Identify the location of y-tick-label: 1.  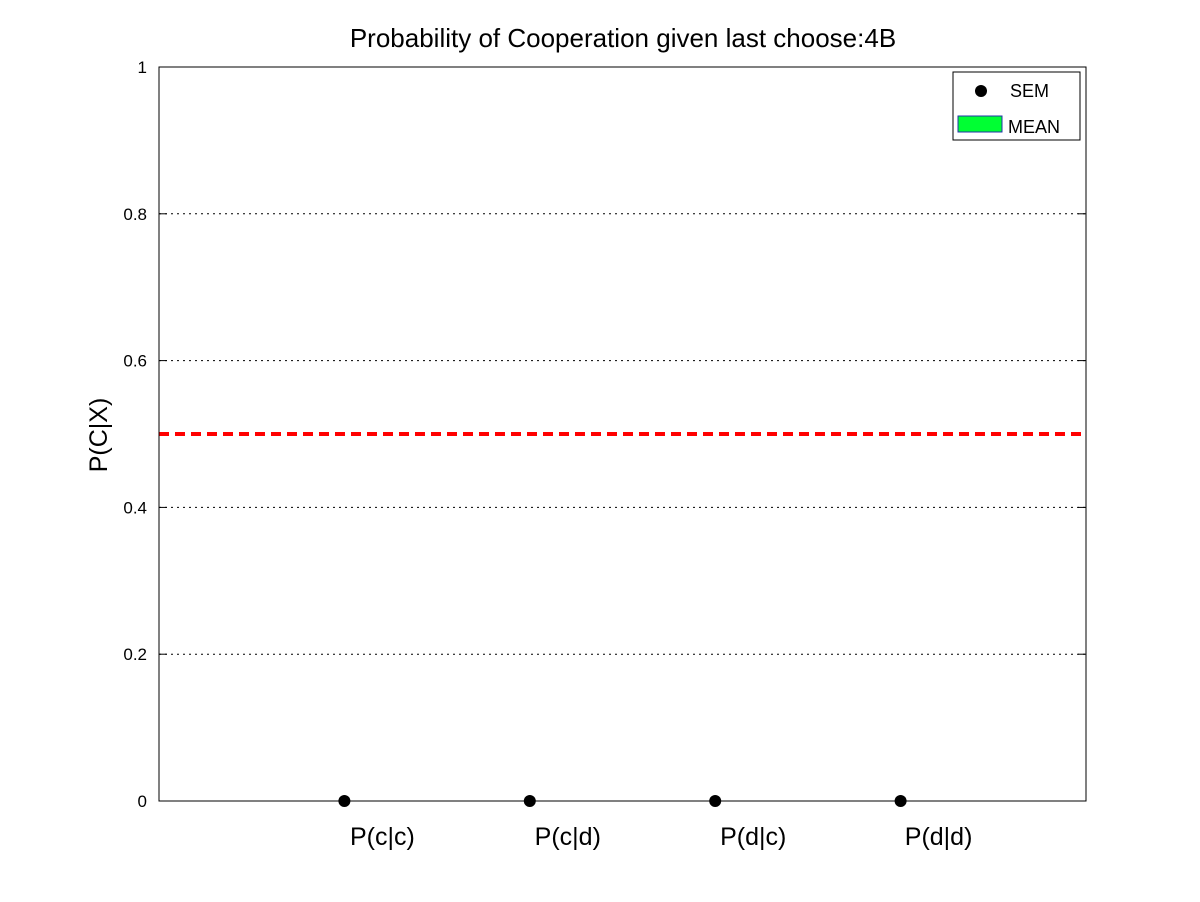
(142, 67).